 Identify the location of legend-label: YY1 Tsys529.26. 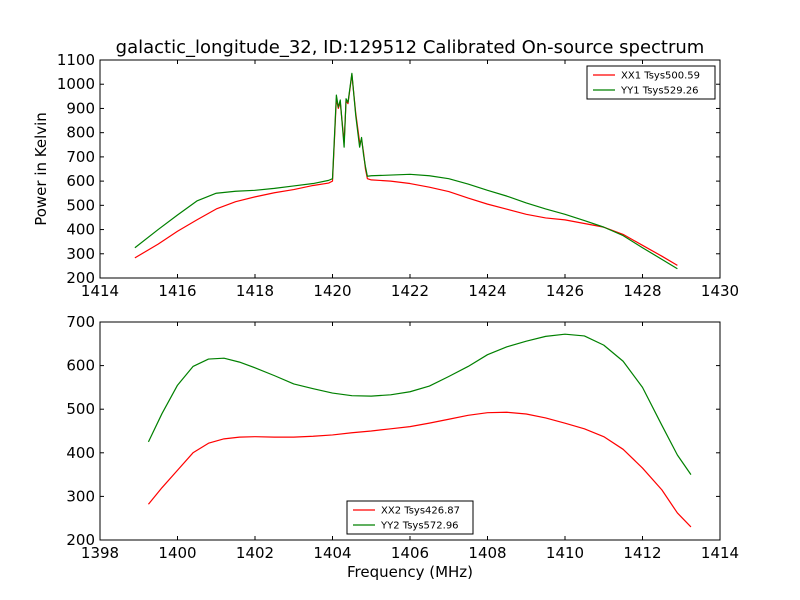
(659, 91).